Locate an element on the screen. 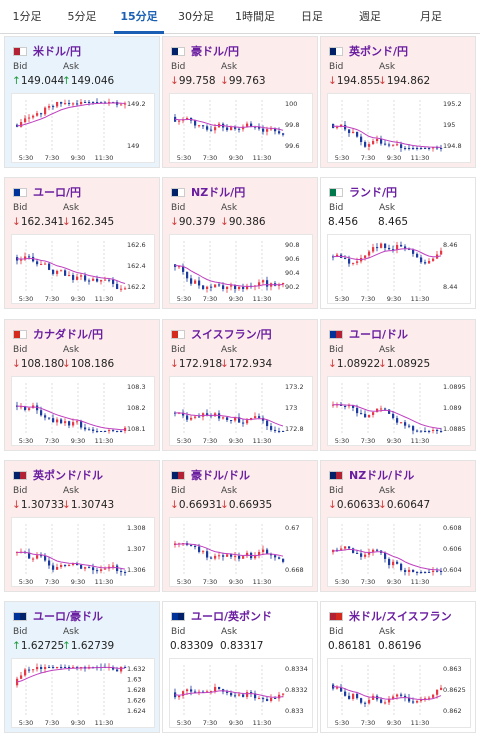 The height and width of the screenshot is (739, 480). pair-name: ランド/円 is located at coordinates (373, 192).